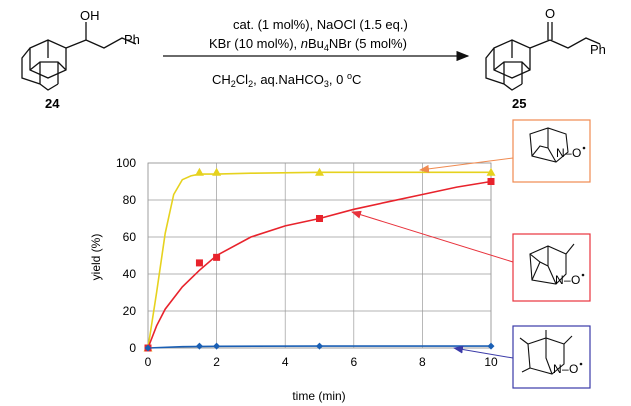 This screenshot has width=631, height=406. What do you see at coordinates (565, 369) in the screenshot?
I see `blue-bond: –` at bounding box center [565, 369].